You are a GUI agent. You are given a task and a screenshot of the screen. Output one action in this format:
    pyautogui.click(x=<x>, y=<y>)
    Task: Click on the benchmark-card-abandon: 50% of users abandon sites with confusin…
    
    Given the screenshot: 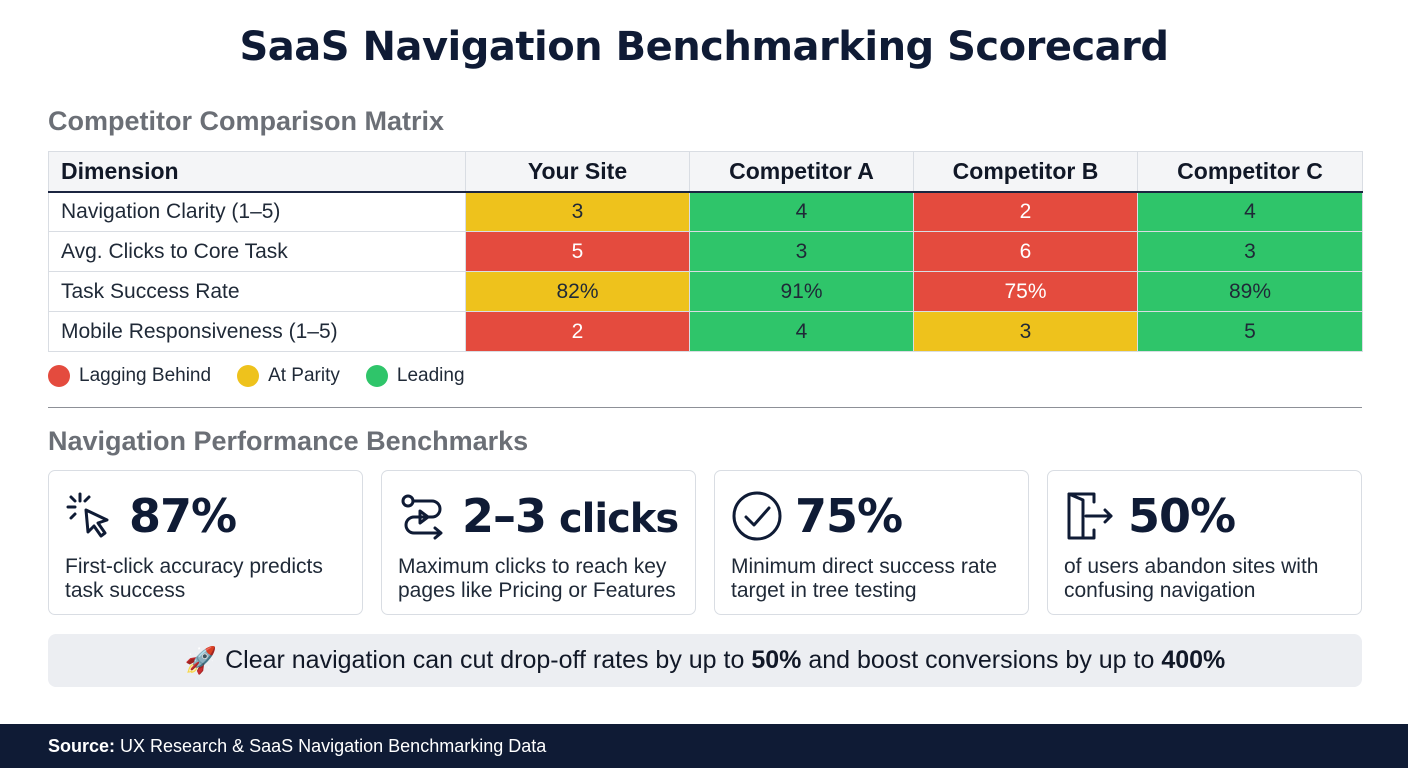 What is the action you would take?
    pyautogui.click(x=1204, y=542)
    